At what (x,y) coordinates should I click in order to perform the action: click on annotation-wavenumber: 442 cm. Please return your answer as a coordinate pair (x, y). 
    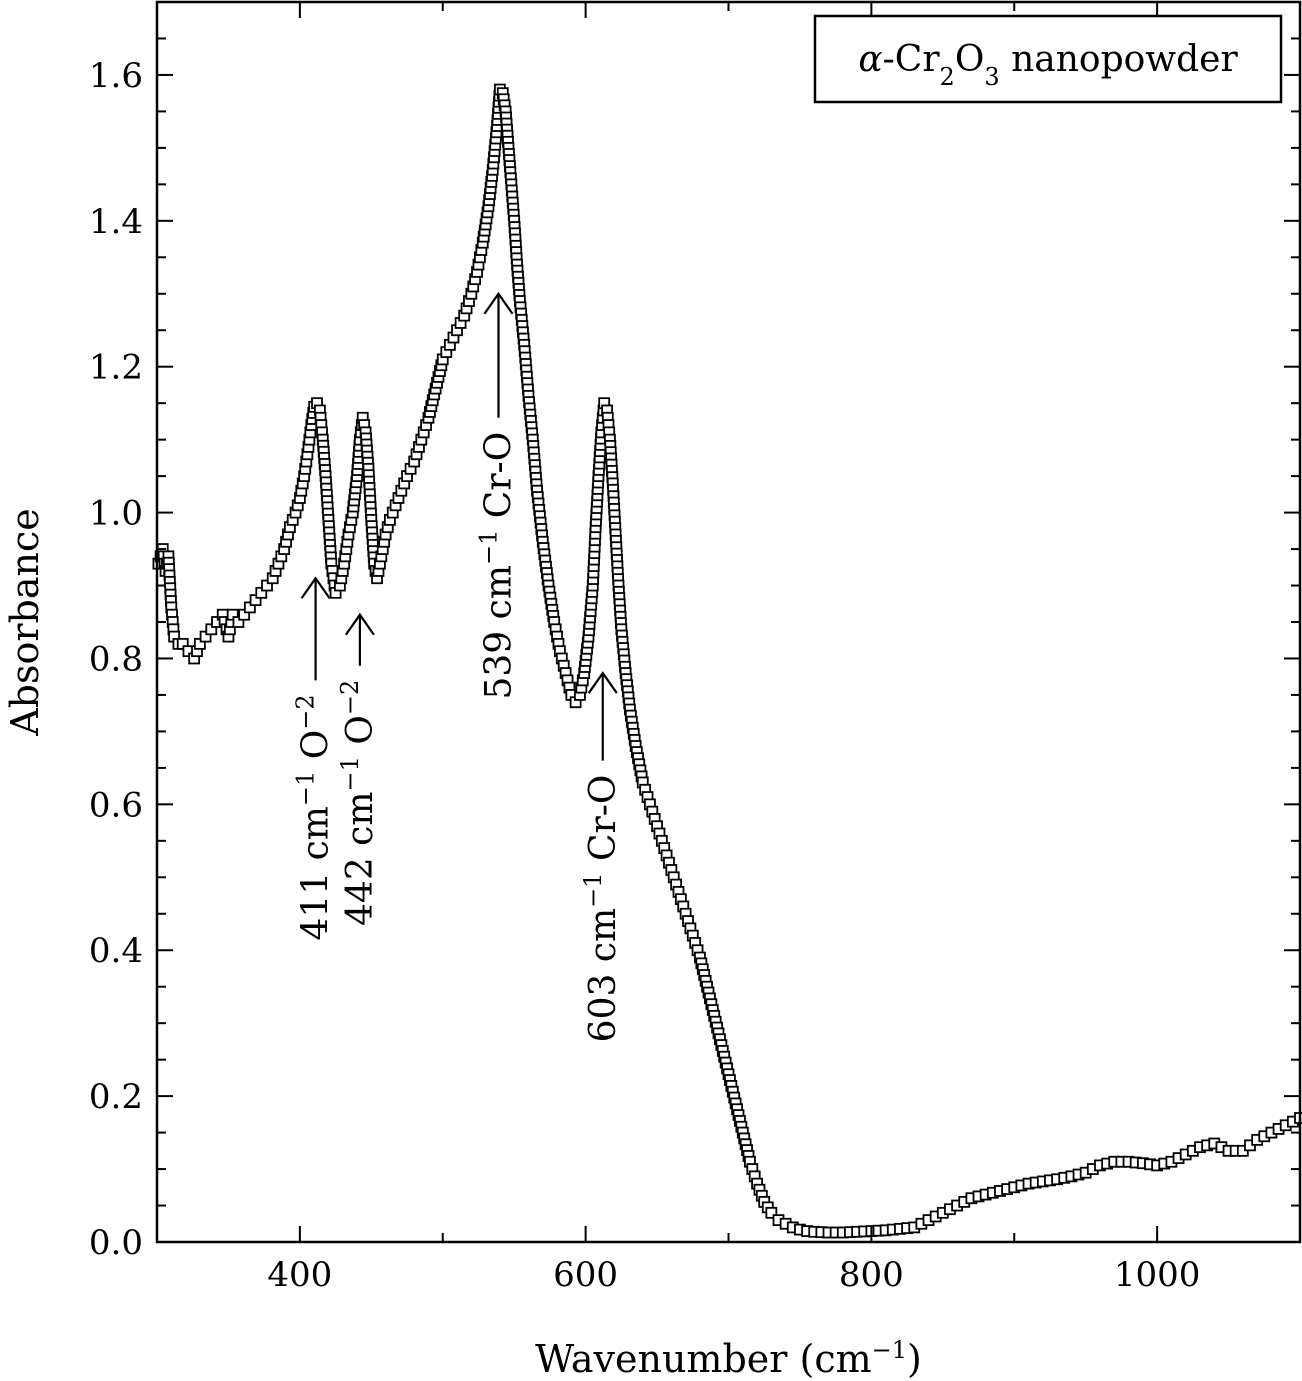
    Looking at the image, I should click on (360, 859).